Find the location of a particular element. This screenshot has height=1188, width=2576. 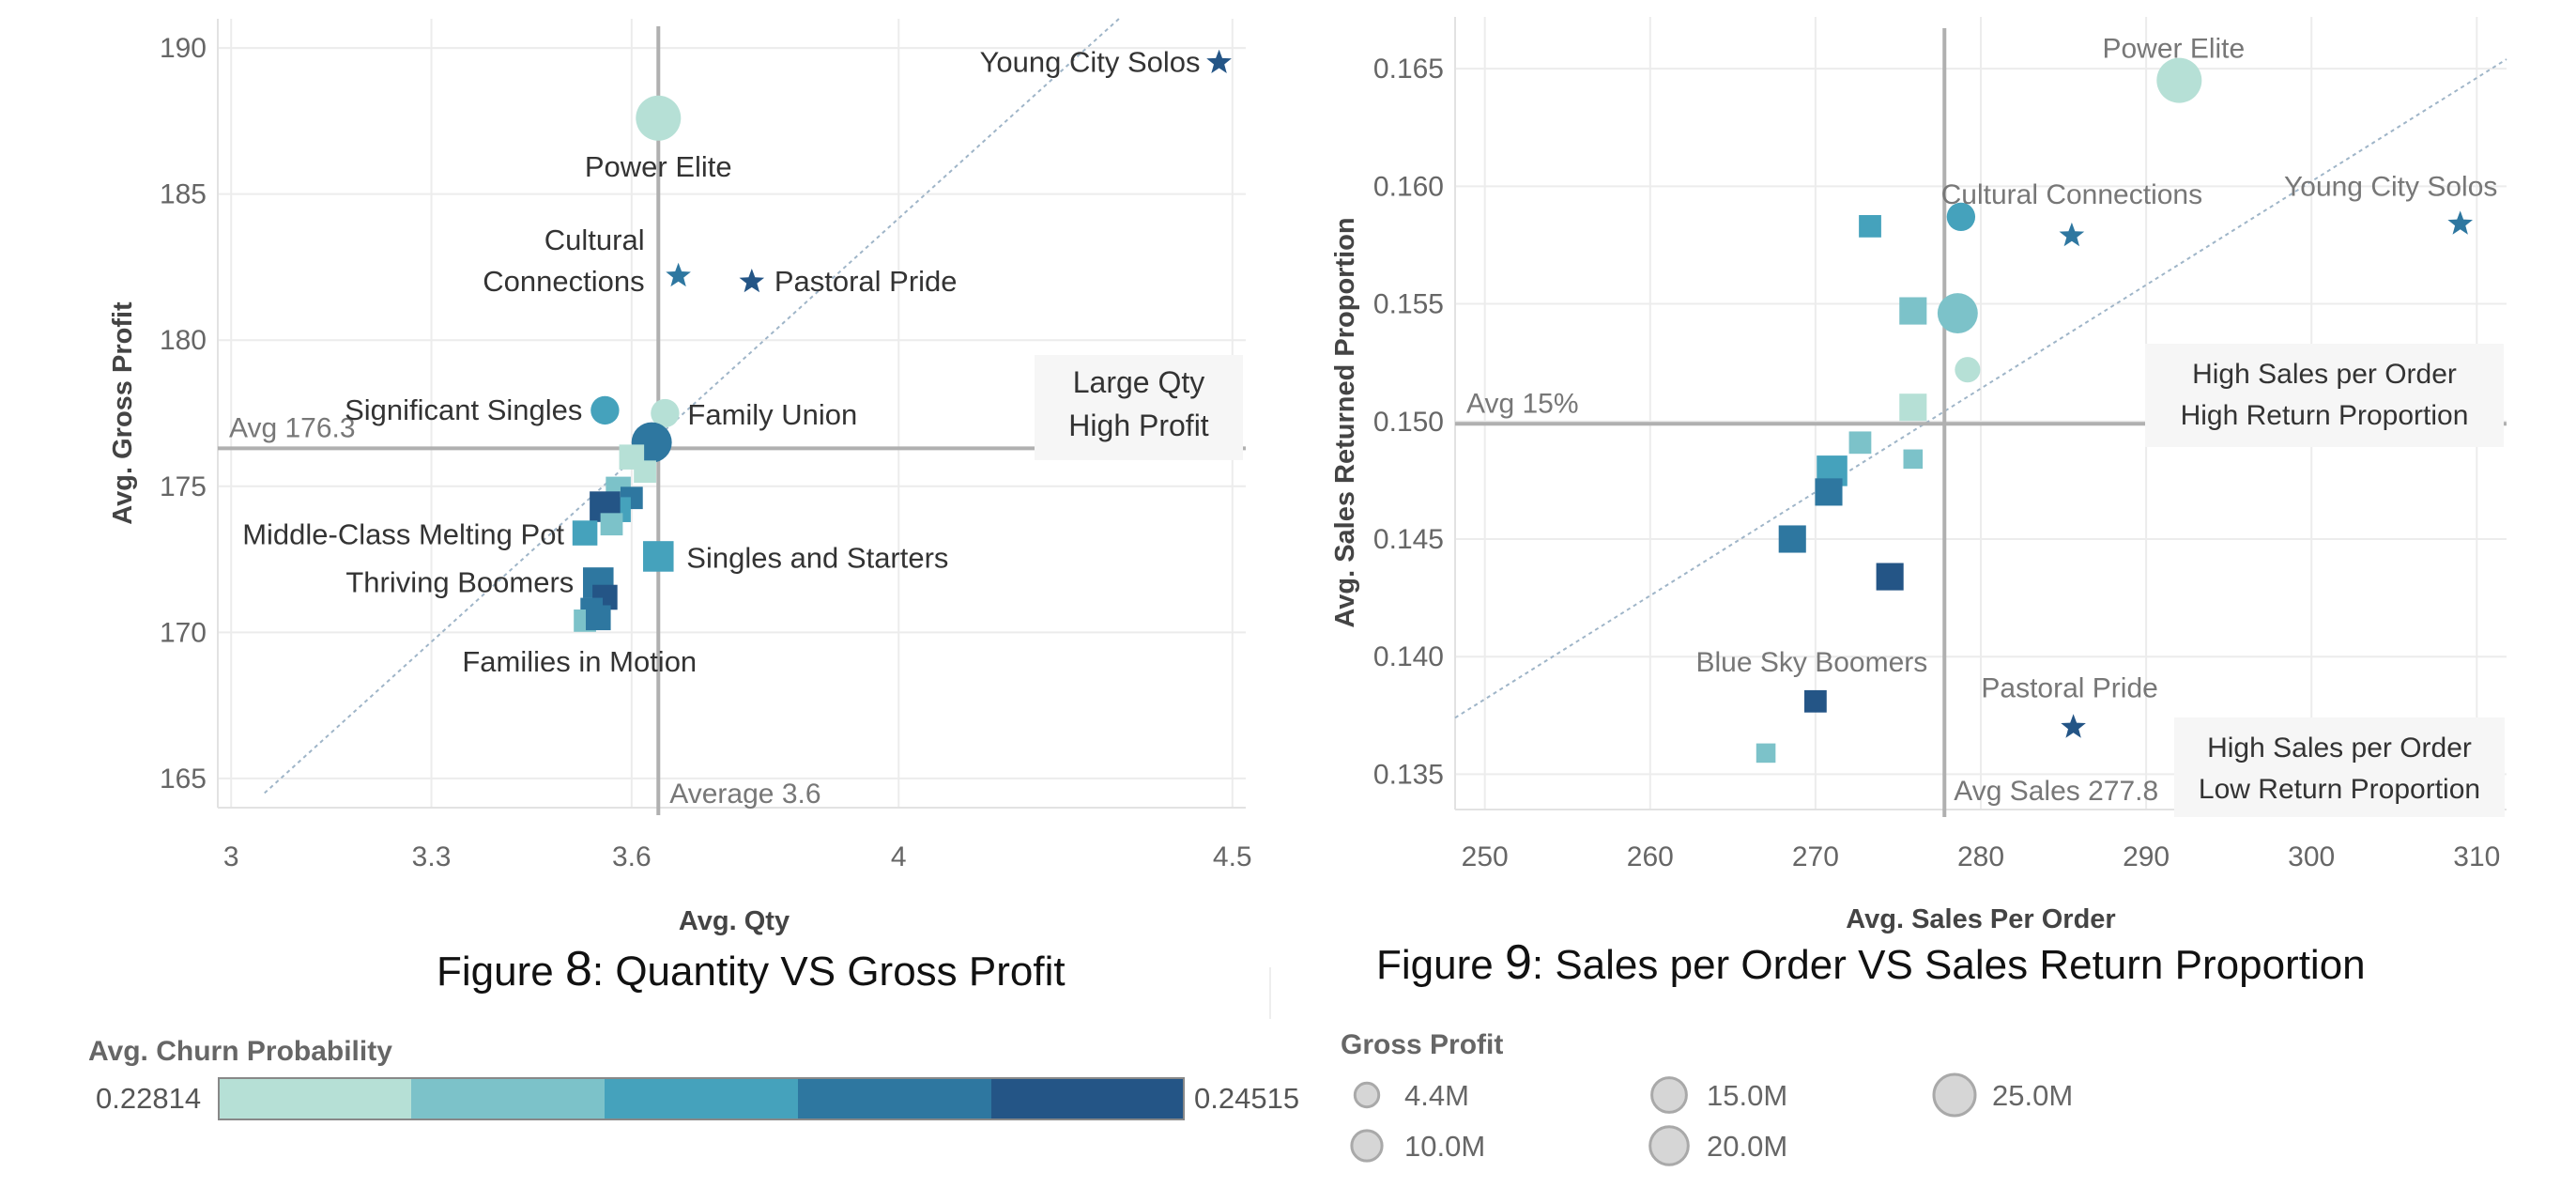

figure-8-caption-prefix: Figure is located at coordinates (501, 972).